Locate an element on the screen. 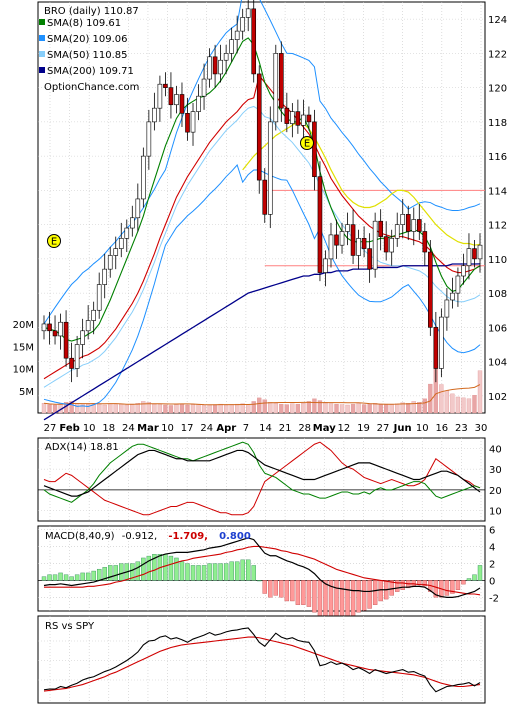 Image resolution: width=526 pixels, height=706 pixels. date-tick-label: Jun is located at coordinates (402, 428).